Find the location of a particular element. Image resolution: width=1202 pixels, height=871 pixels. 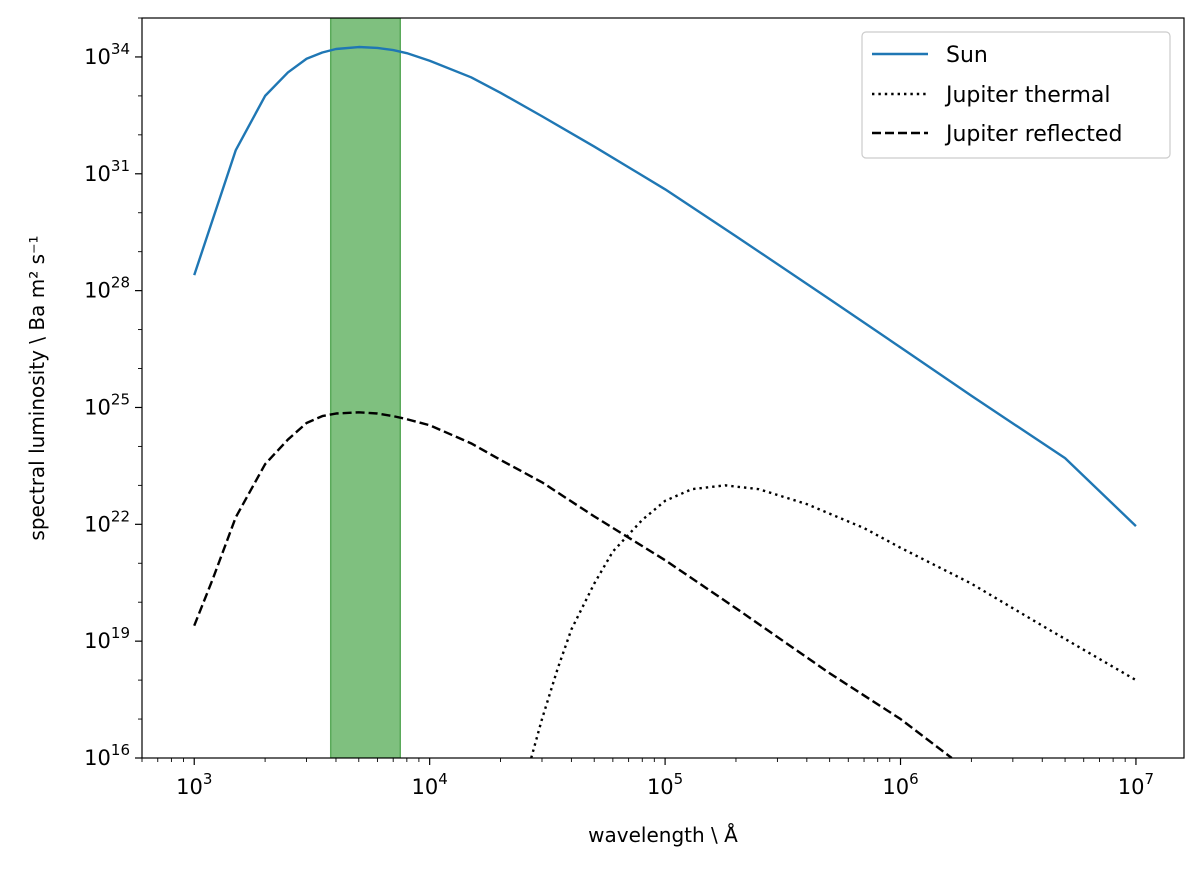

legend-jupiter-reflected-label: Jupiter reflected is located at coordinates (1033, 134).